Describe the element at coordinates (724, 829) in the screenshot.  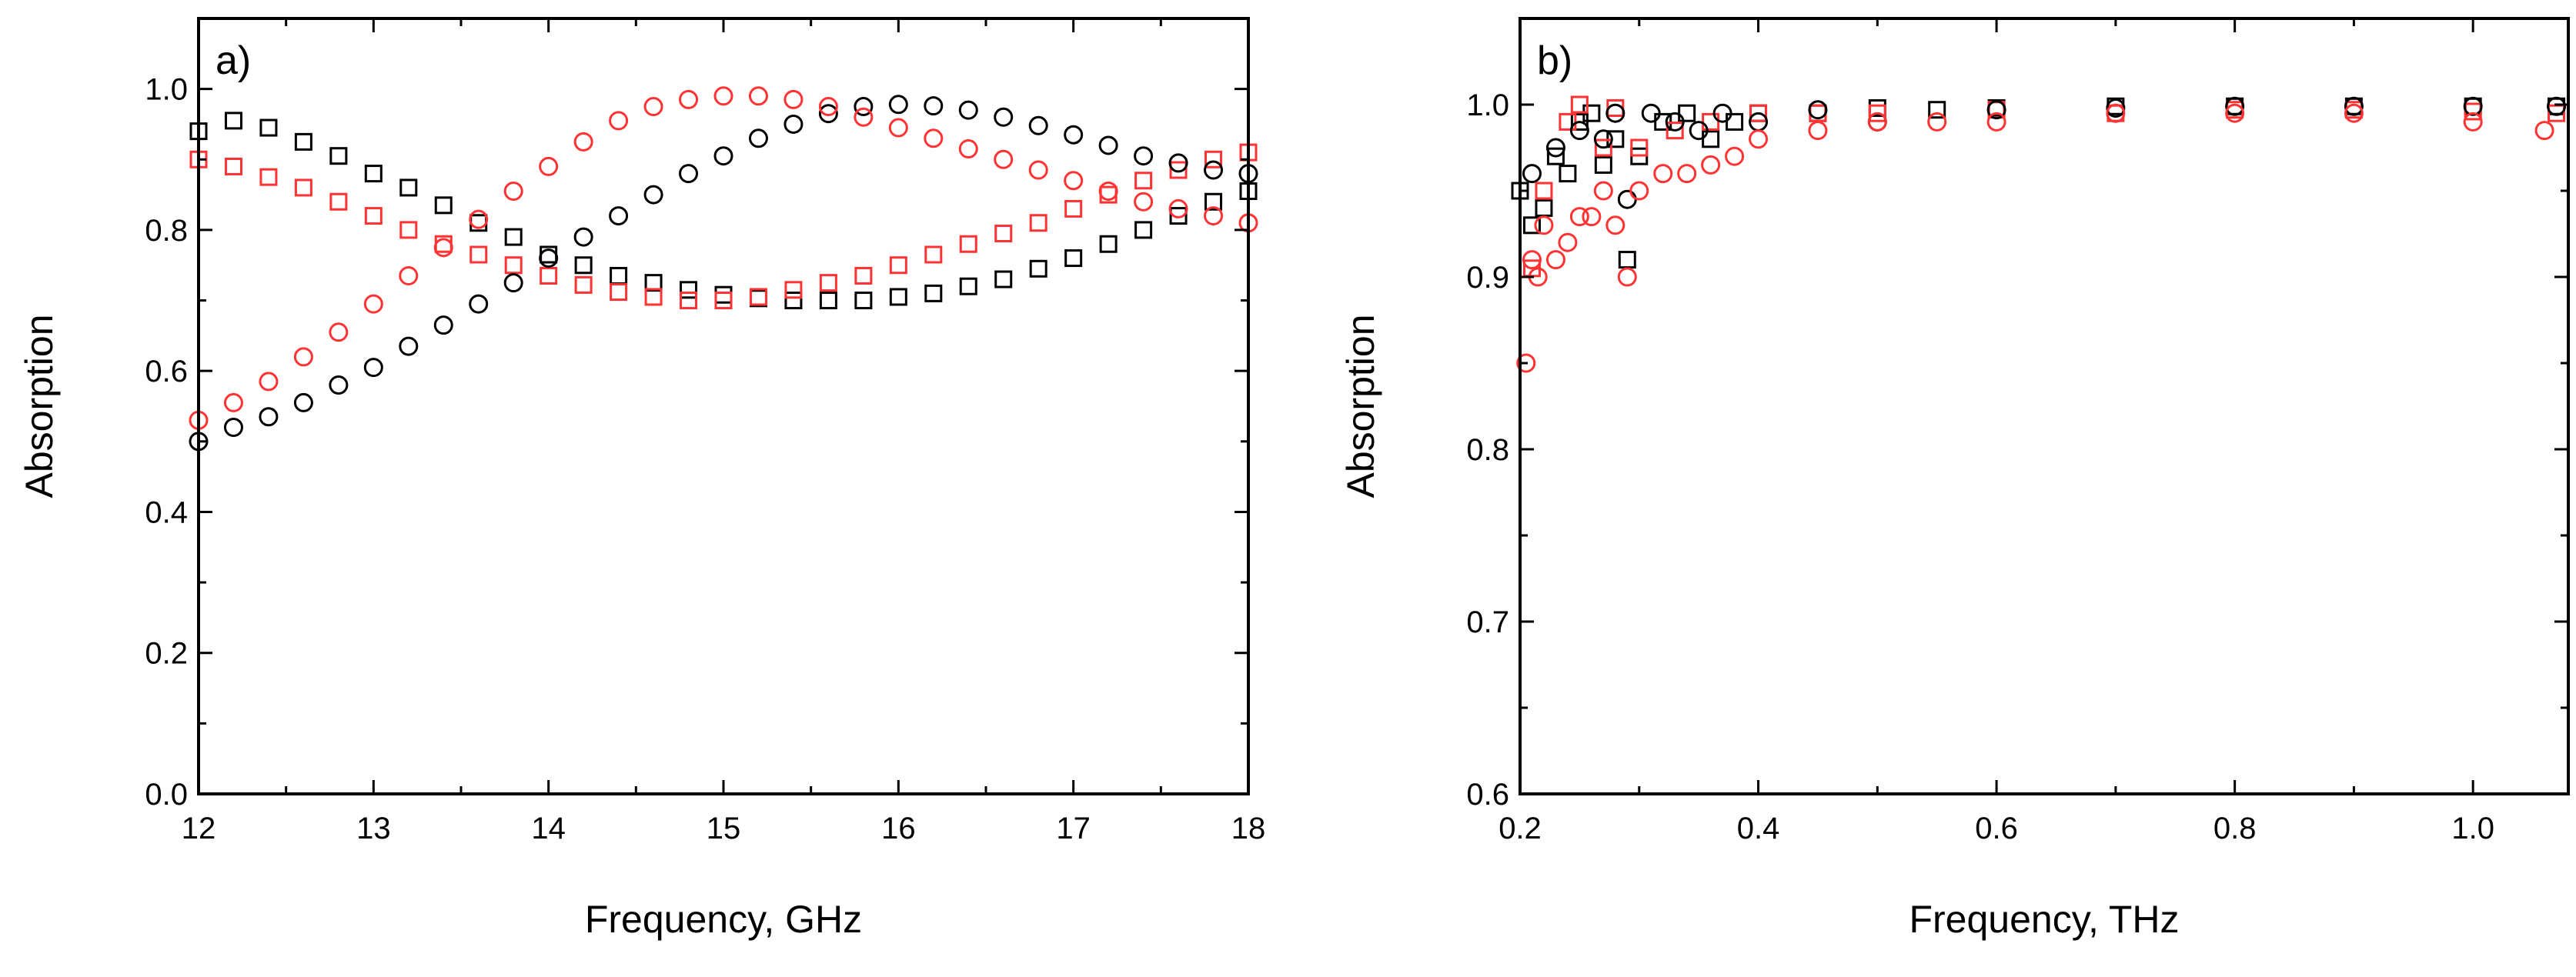
I see `panel-a-x-tick-label: 15` at that location.